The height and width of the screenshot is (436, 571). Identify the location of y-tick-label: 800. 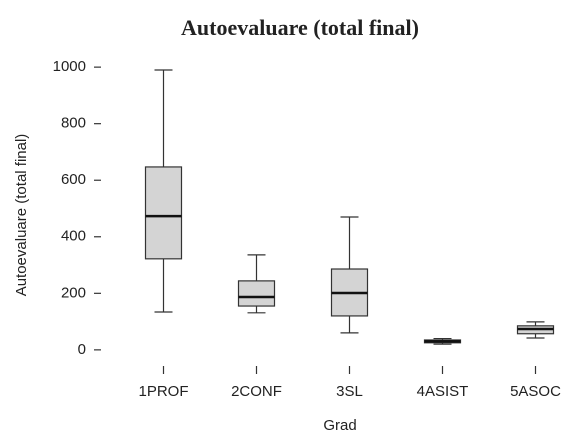
(73, 123).